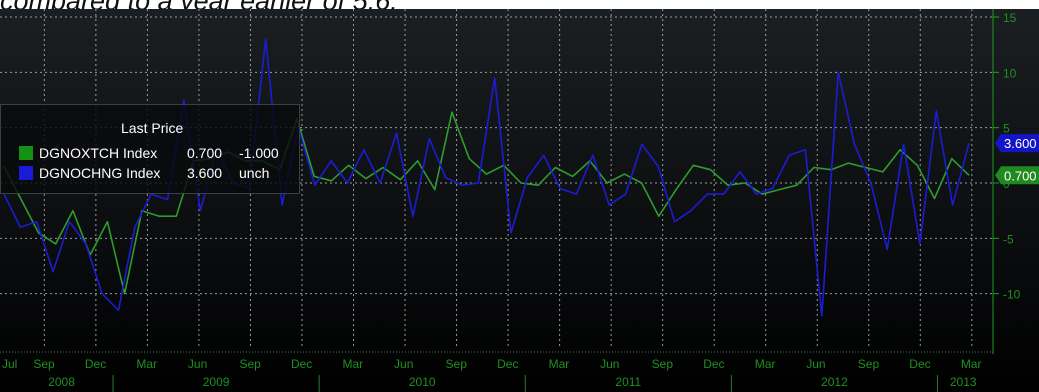  What do you see at coordinates (9, 364) in the screenshot?
I see `xtick-month-label: Jul` at bounding box center [9, 364].